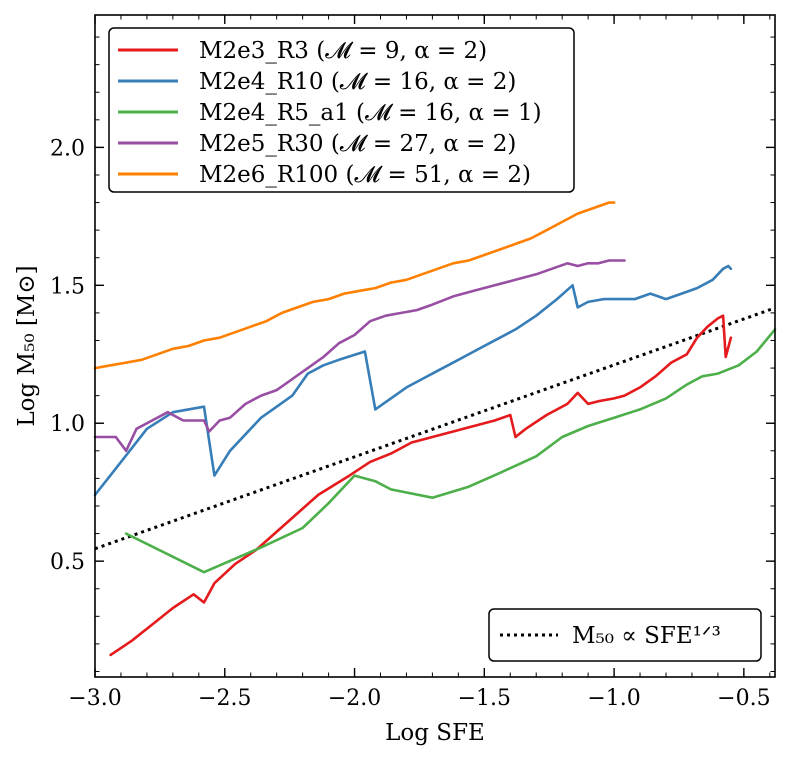  I want to click on x-tick-label: −3.0, so click(94, 698).